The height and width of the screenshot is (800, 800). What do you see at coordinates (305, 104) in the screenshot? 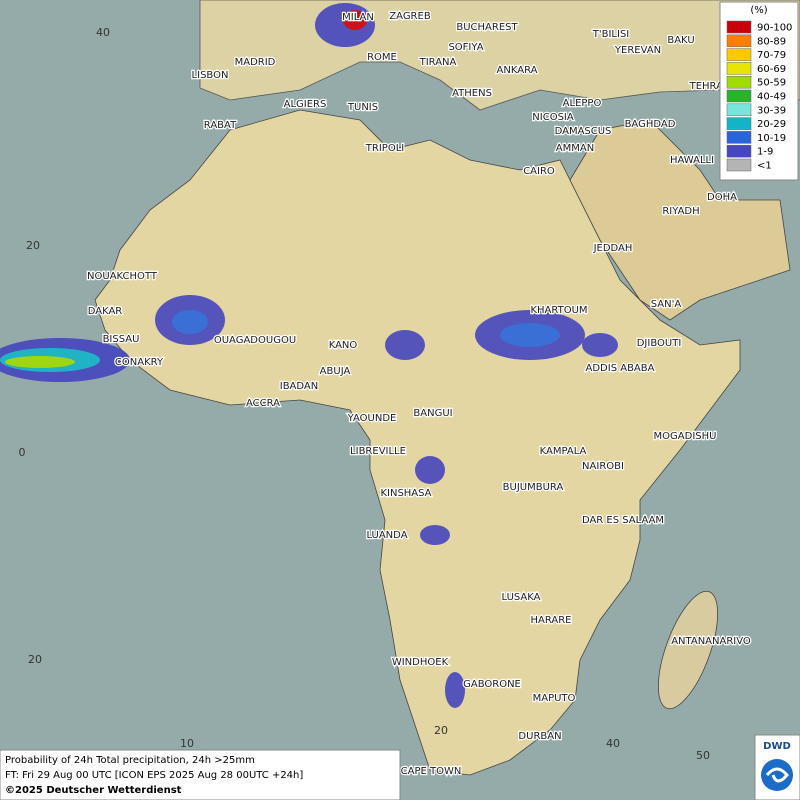
I see `city-label: ALGIERS` at bounding box center [305, 104].